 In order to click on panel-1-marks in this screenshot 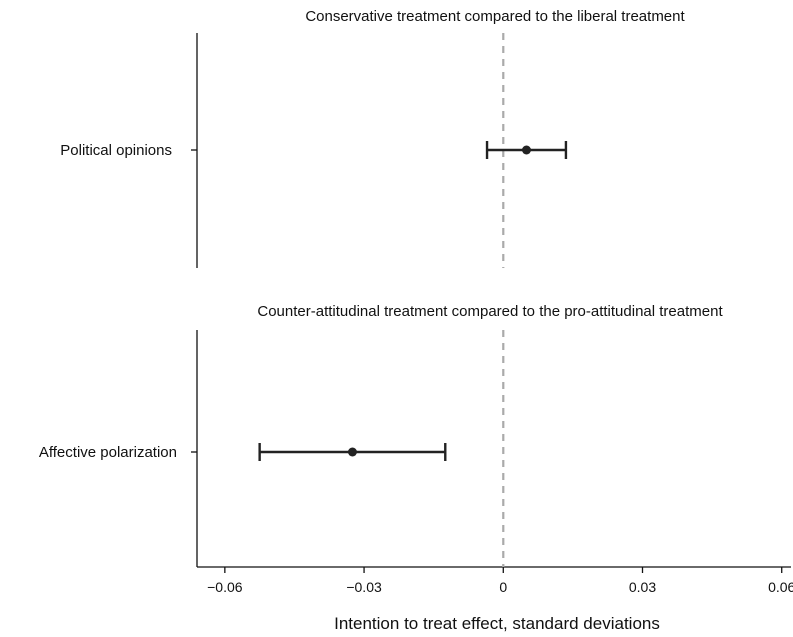, I will do `click(526, 150)`.